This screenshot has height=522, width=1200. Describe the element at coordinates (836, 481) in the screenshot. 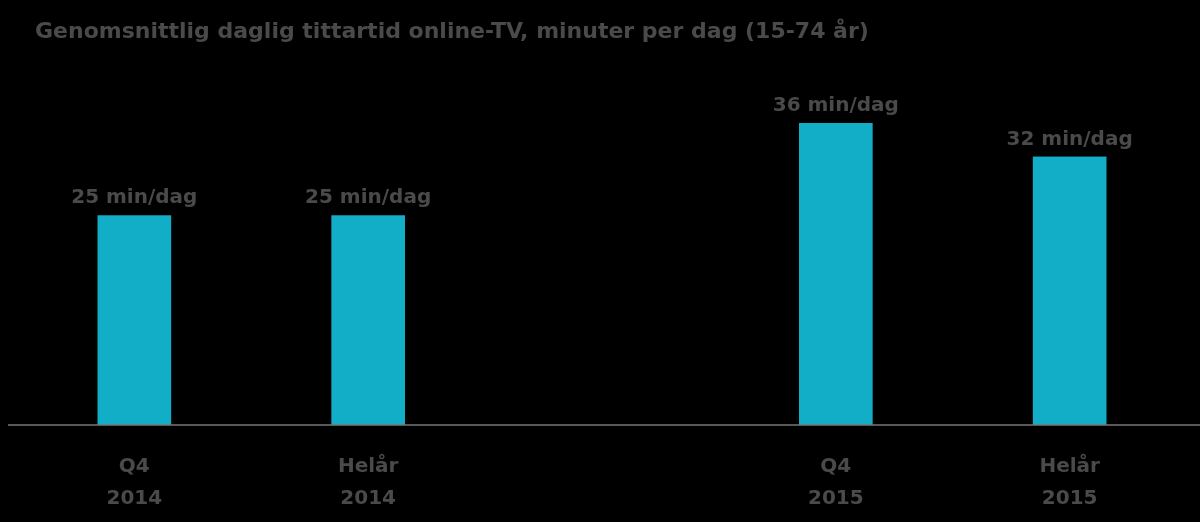

I see `x-tick-label: Q4 2015` at that location.